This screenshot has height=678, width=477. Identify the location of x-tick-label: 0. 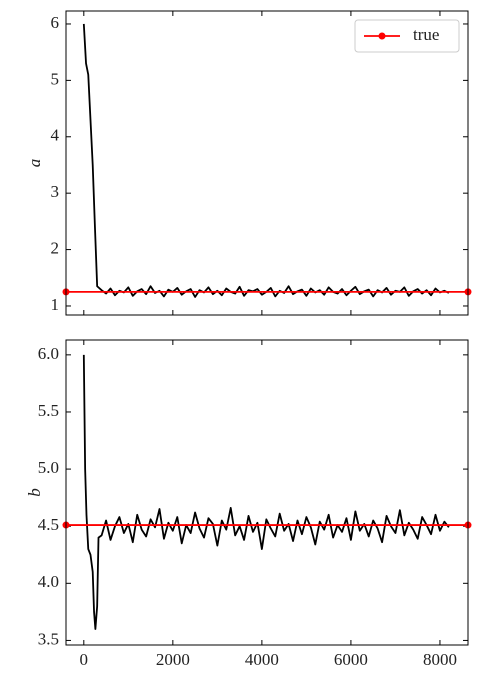
(84, 659).